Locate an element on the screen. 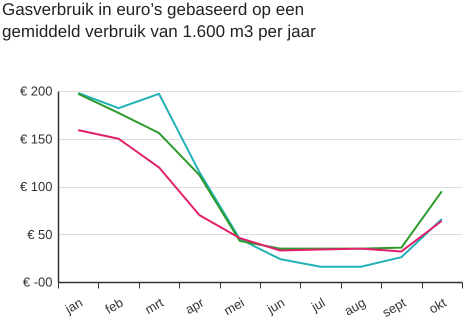  x-tick-label: mrt is located at coordinates (154, 306).